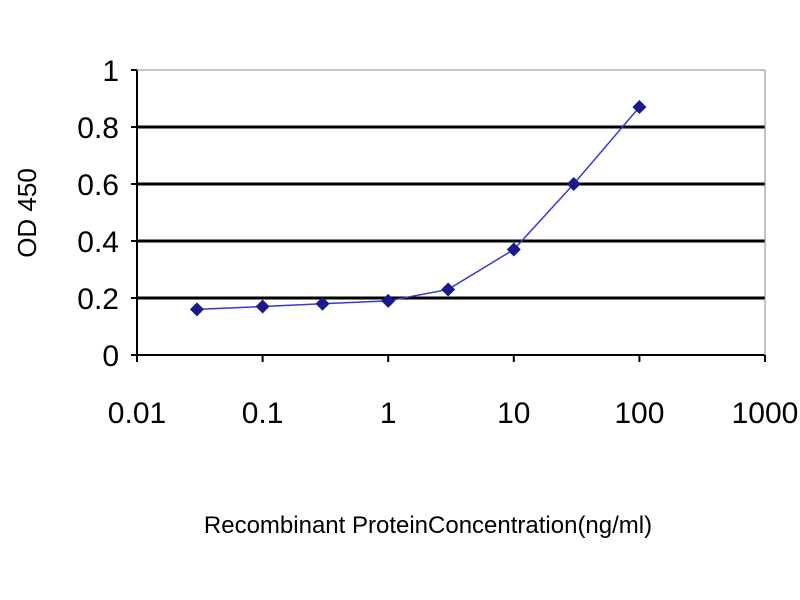  I want to click on x-tick-label: 0.1, so click(263, 413).